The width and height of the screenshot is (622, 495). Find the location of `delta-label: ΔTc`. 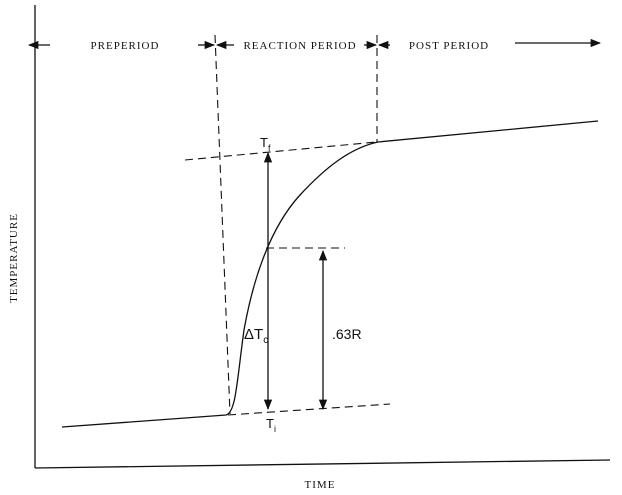

delta-label: ΔTc is located at coordinates (256, 336).